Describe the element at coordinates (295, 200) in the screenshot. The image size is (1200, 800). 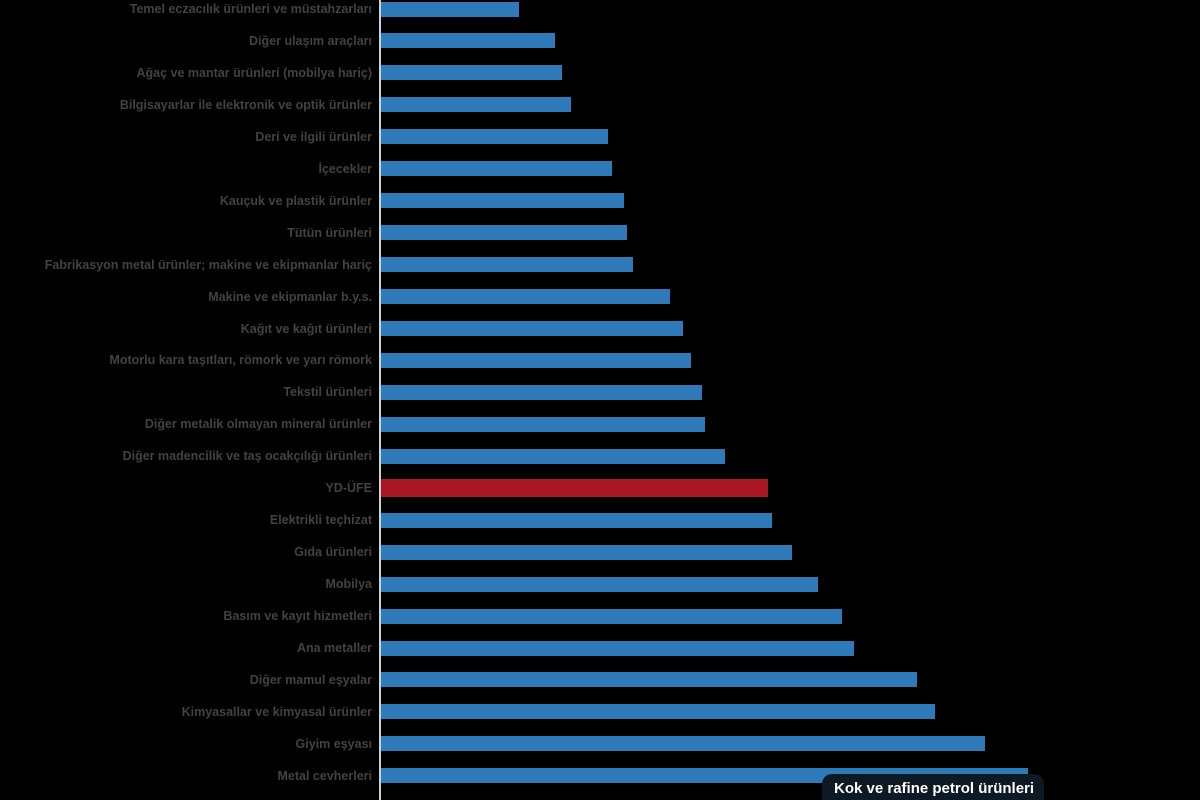
I see `category-label: Kauçuk ve plastik ürünler` at that location.